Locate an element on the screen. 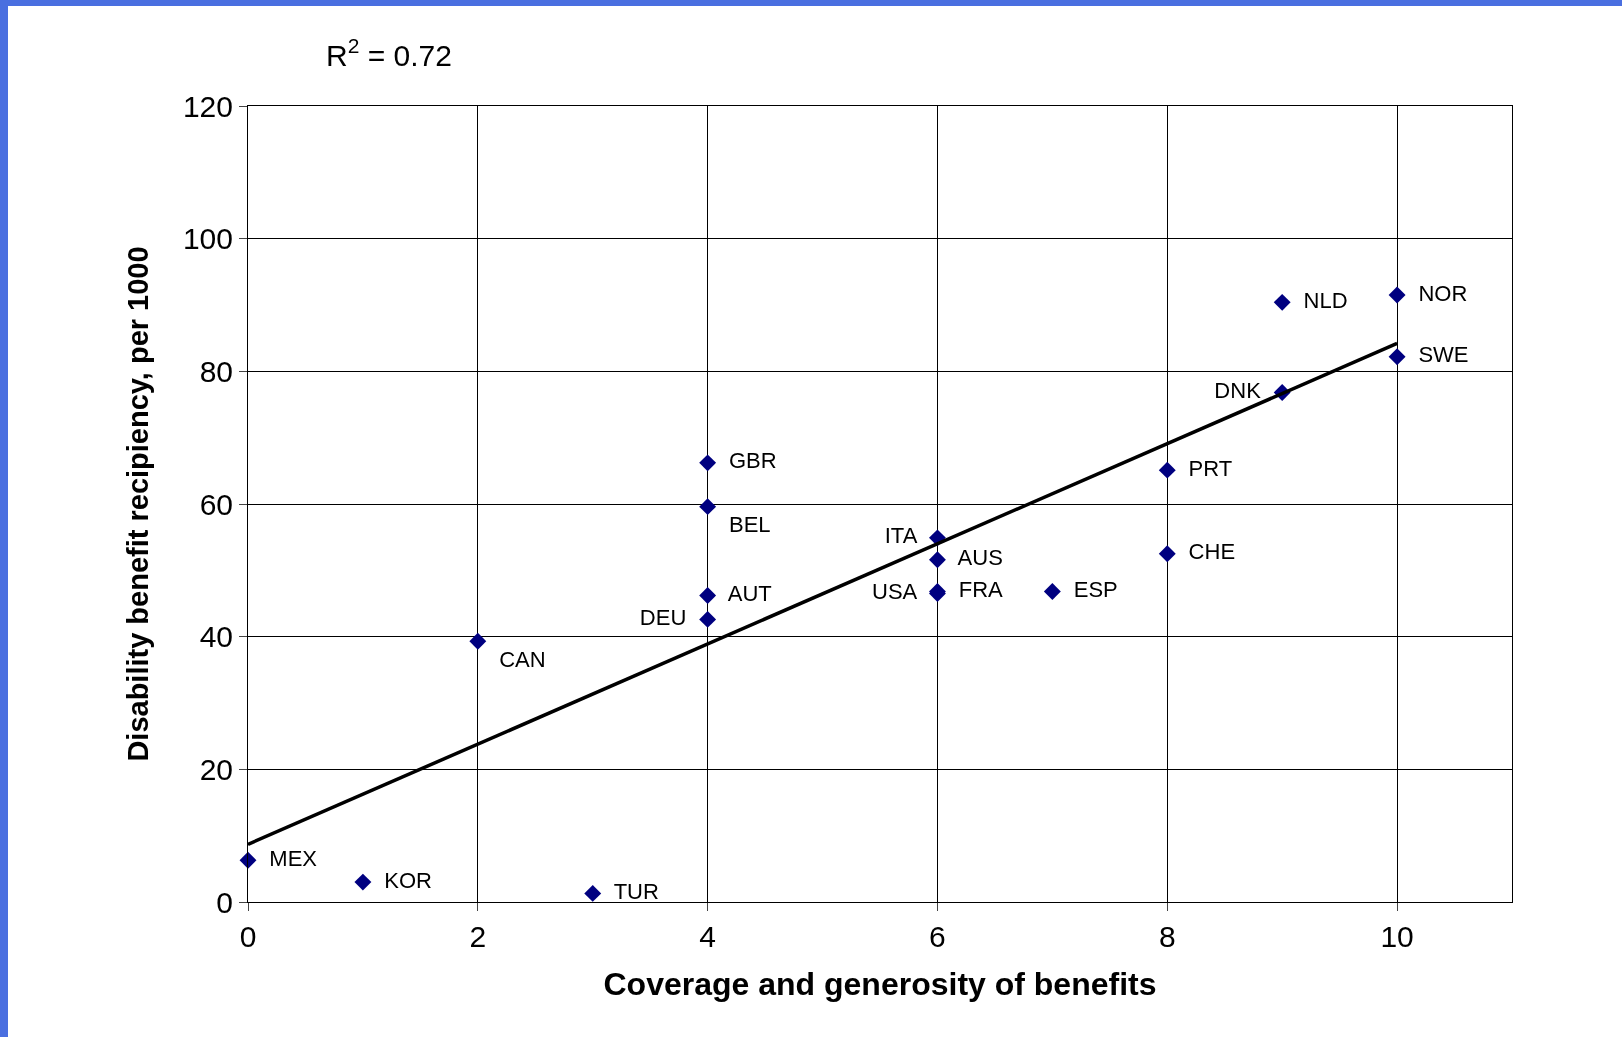  data-label: MEX is located at coordinates (293, 858).